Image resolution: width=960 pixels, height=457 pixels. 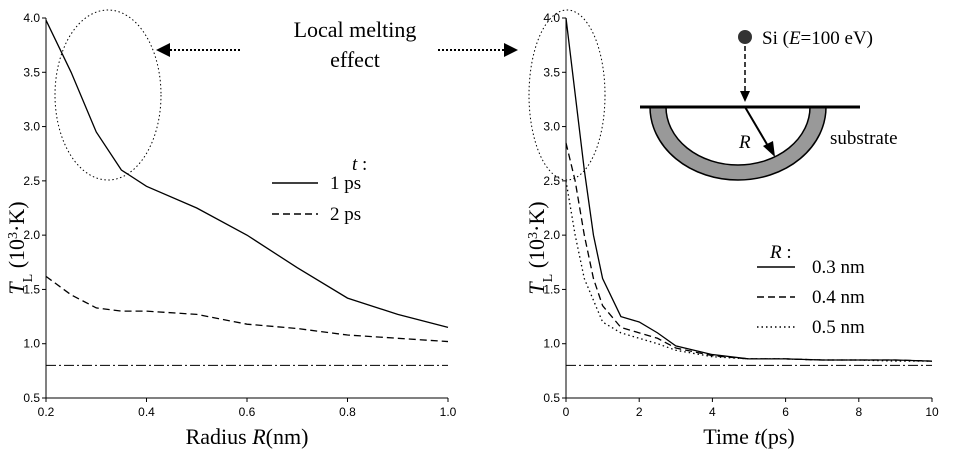 What do you see at coordinates (448, 412) in the screenshot?
I see `x-tick-label: 1.0` at bounding box center [448, 412].